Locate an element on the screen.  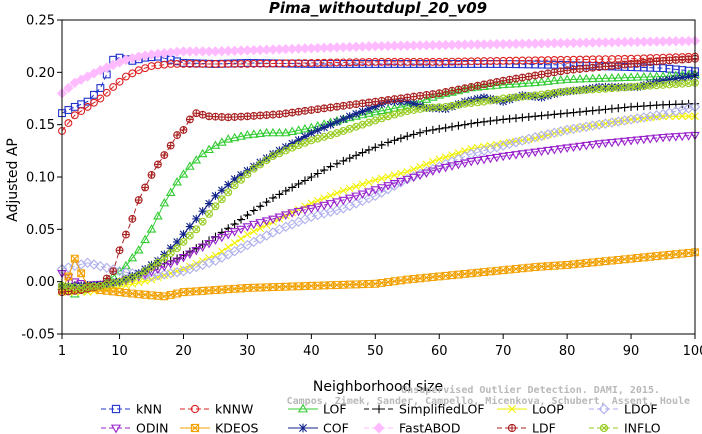
series-fastabod is located at coordinates (378, 67).